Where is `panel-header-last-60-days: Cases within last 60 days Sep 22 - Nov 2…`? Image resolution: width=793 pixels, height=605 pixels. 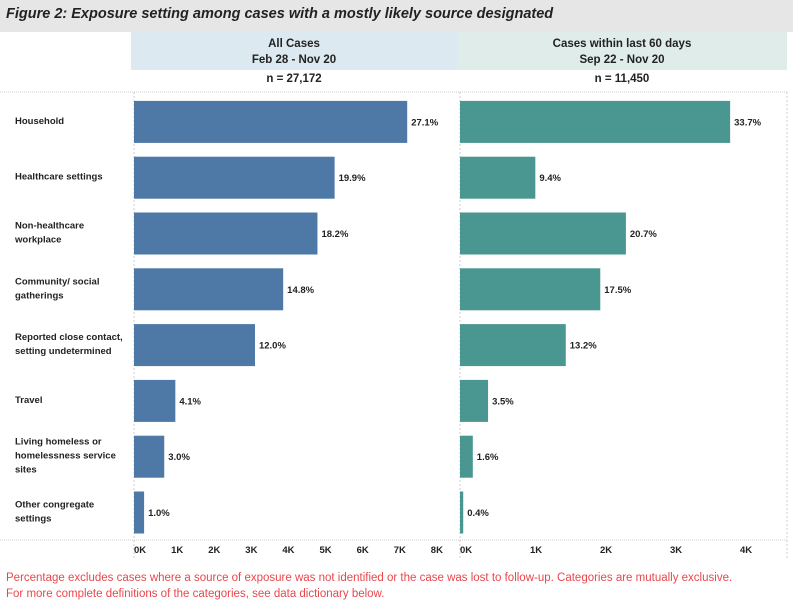 panel-header-last-60-days: Cases within last 60 days Sep 22 - Nov 2… is located at coordinates (622, 51).